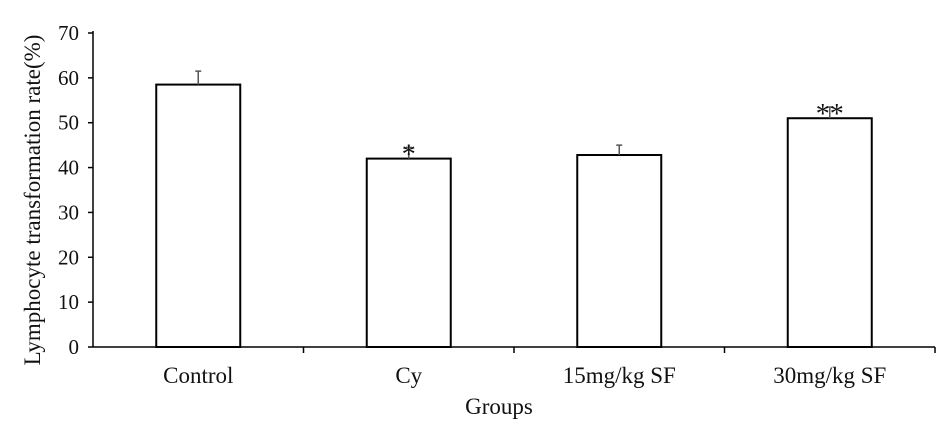 The width and height of the screenshot is (945, 435). What do you see at coordinates (409, 154) in the screenshot?
I see `significance-marker: *` at bounding box center [409, 154].